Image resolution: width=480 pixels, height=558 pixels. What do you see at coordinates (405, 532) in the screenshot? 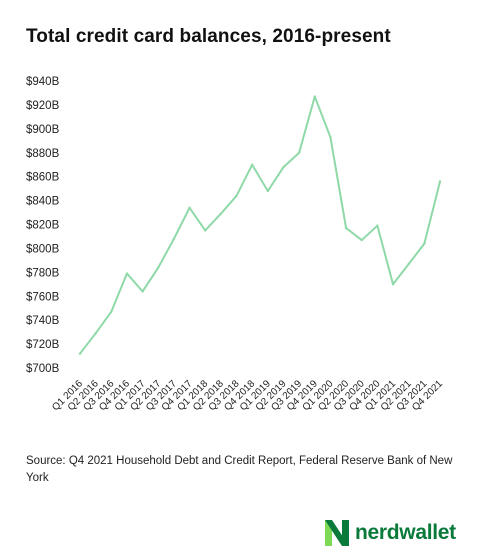
I see `brand-wordmark: nerdwallet` at bounding box center [405, 532].